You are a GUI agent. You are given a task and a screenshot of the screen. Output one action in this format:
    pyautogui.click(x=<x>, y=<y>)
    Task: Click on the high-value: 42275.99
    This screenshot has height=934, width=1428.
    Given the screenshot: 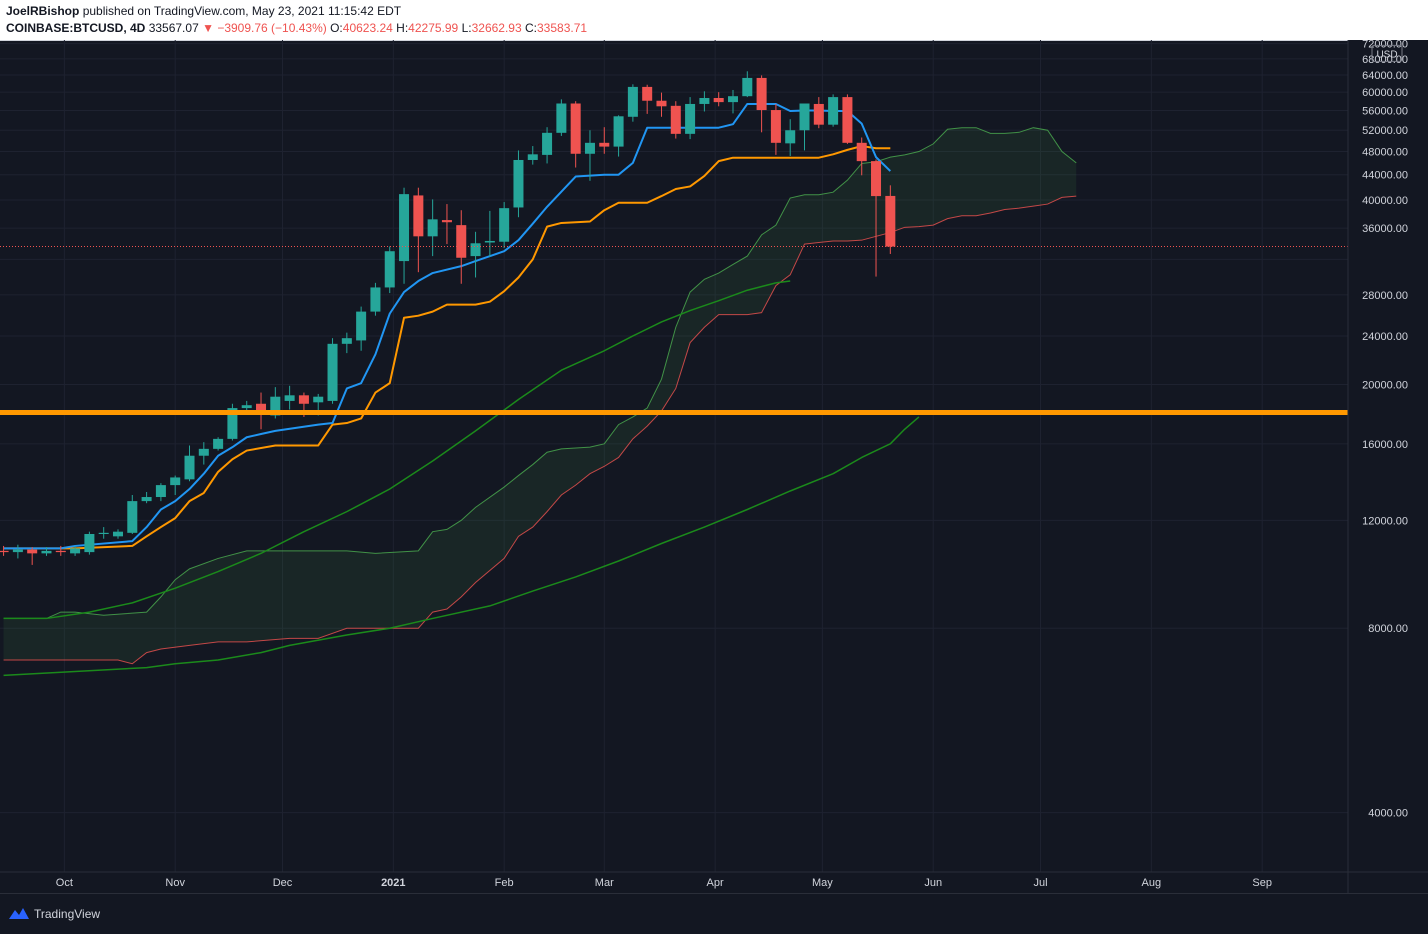 What is the action you would take?
    pyautogui.click(x=433, y=28)
    